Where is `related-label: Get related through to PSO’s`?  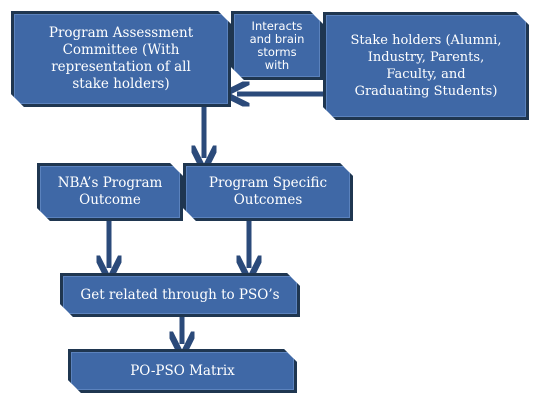 related-label: Get related through to PSO’s is located at coordinates (180, 295).